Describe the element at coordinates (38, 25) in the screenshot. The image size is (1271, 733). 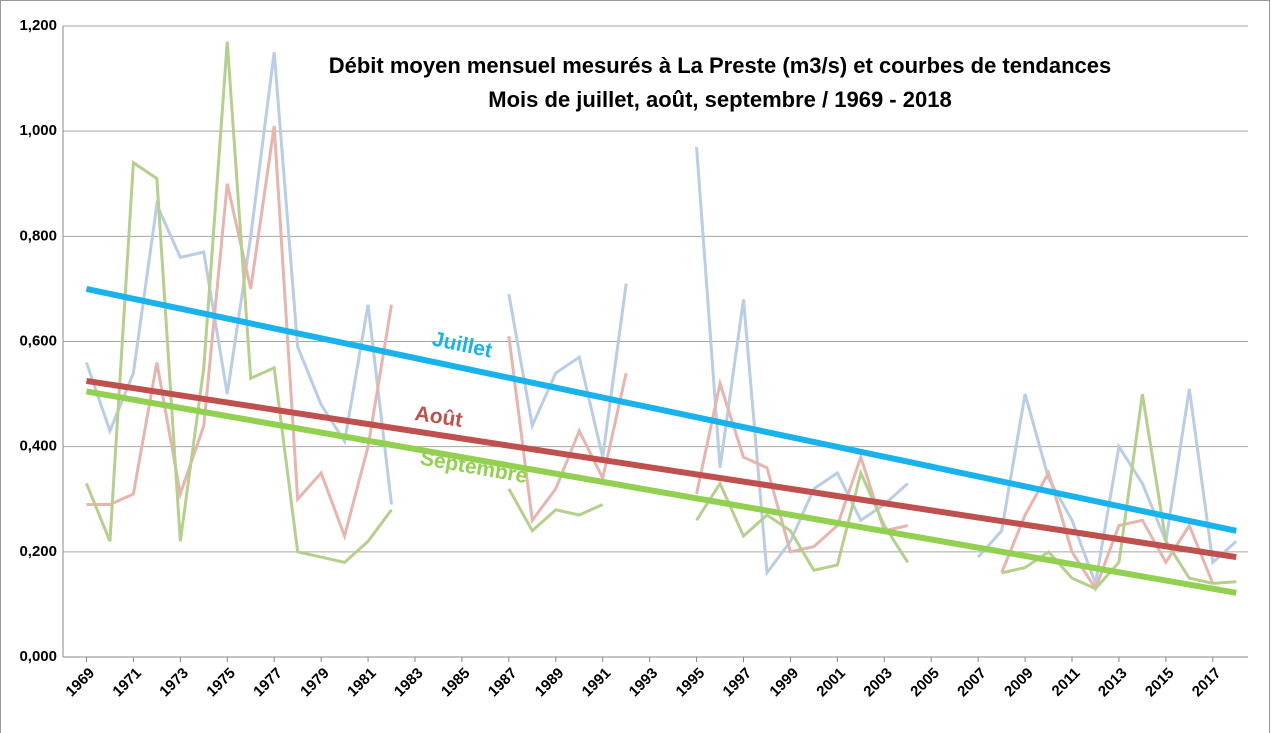
I see `y-tick-label: 1,200` at that location.